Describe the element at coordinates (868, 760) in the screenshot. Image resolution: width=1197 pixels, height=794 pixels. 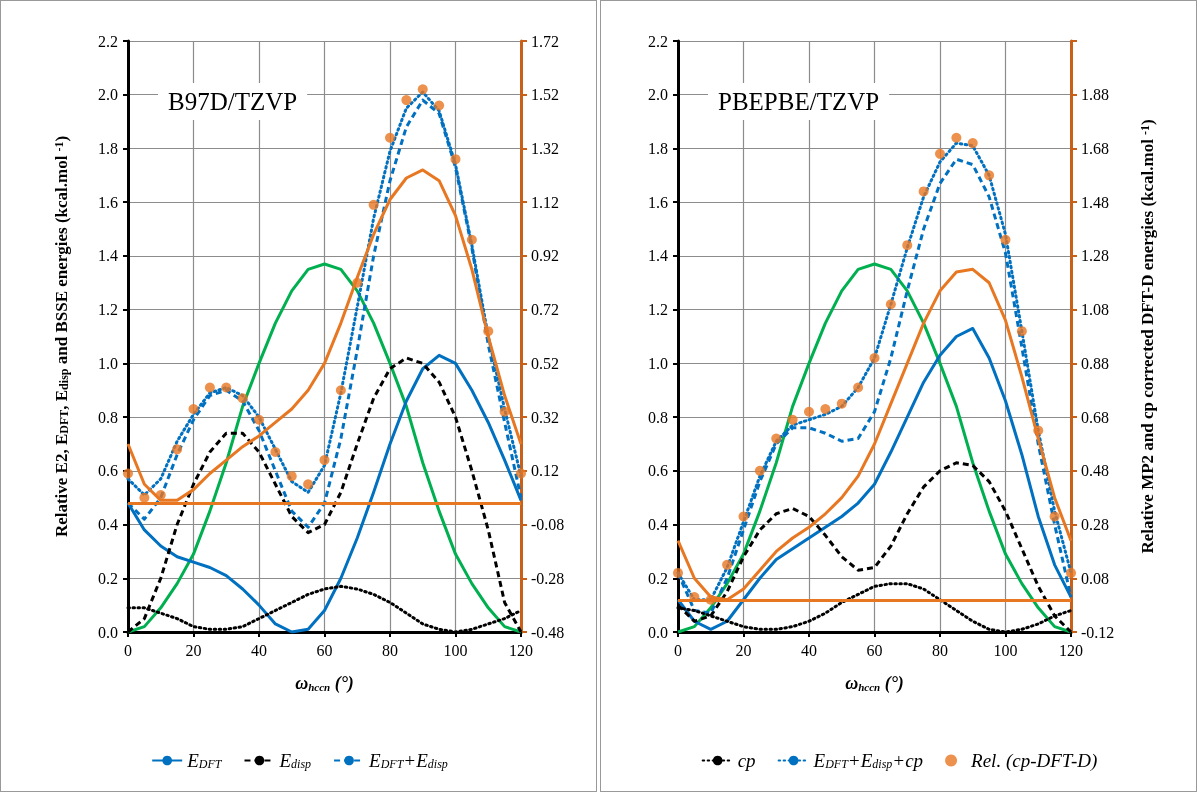
I see `legend-label: EDFT+Edisp+cp` at that location.